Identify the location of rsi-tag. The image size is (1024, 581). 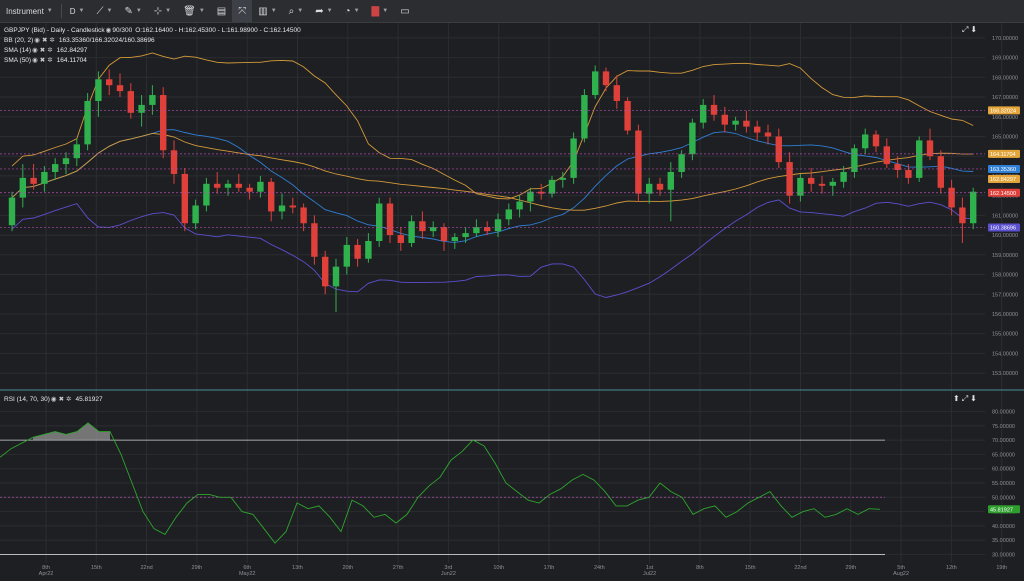
(1004, 509).